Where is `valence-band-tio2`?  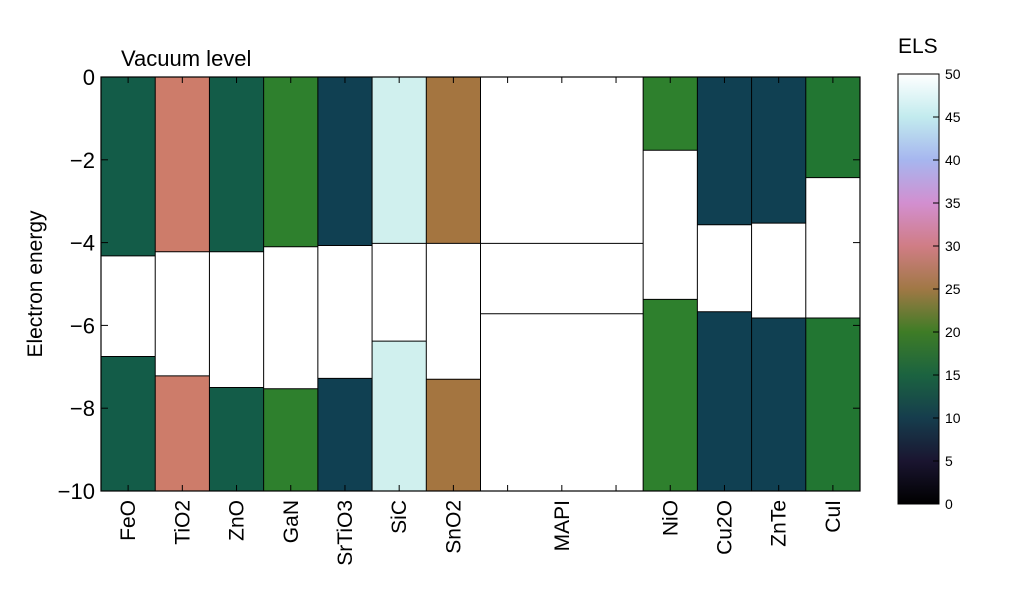 valence-band-tio2 is located at coordinates (182, 433).